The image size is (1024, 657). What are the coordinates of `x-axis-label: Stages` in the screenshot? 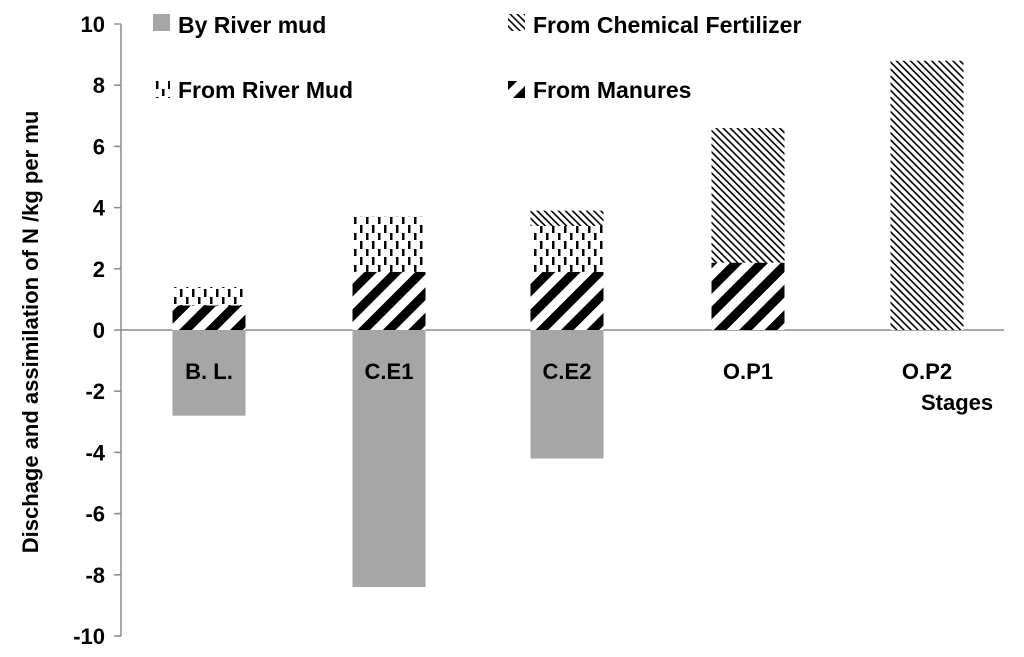 It's located at (957, 402).